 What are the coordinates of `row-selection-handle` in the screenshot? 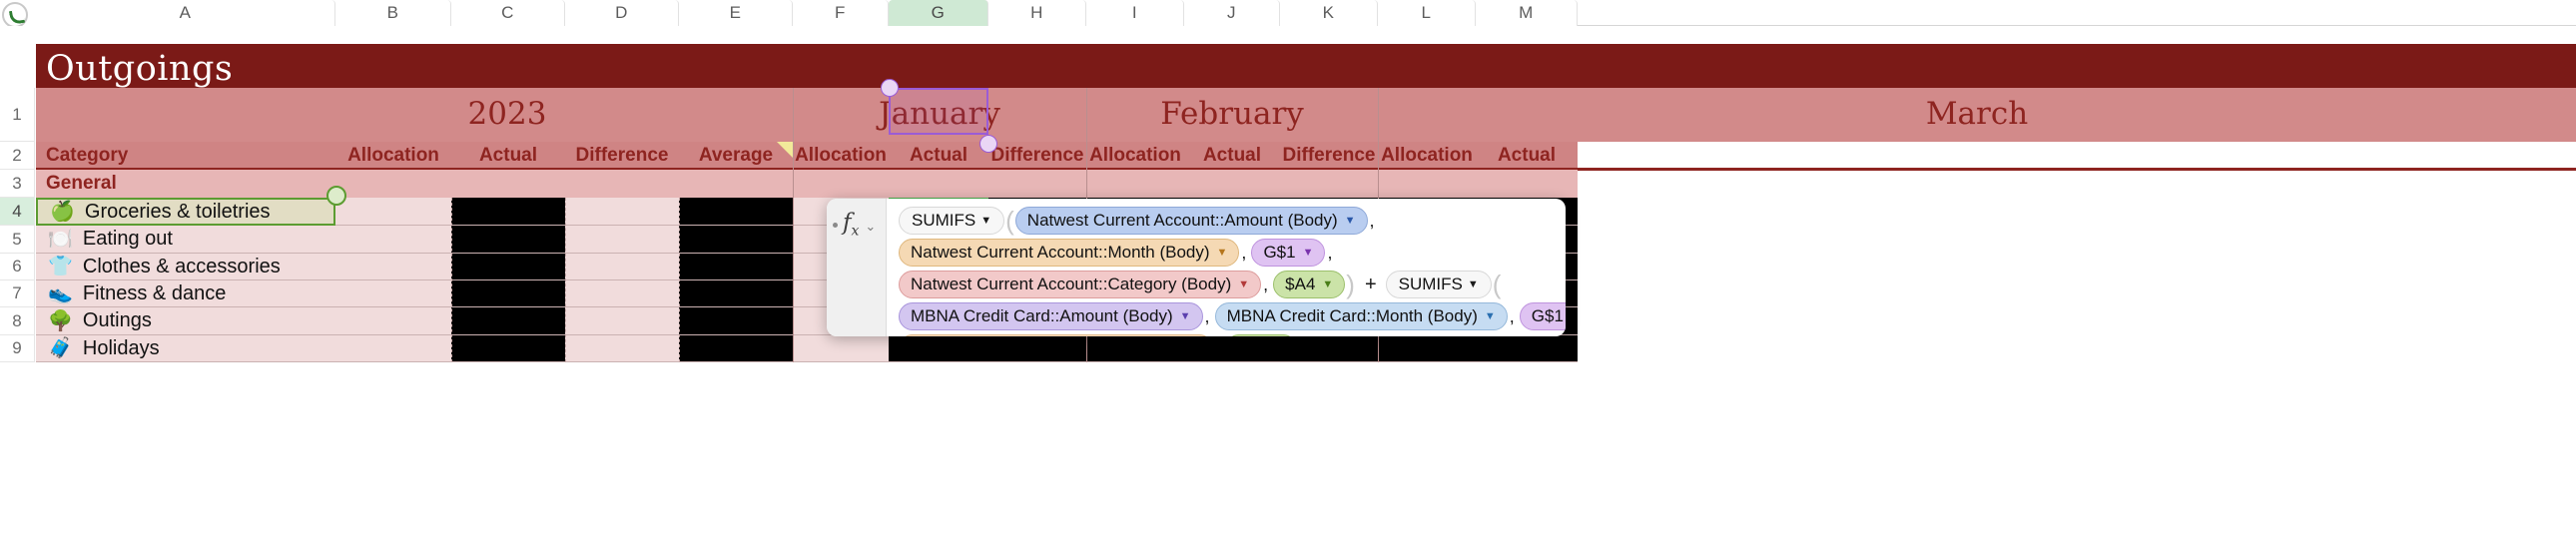 It's located at (336, 196).